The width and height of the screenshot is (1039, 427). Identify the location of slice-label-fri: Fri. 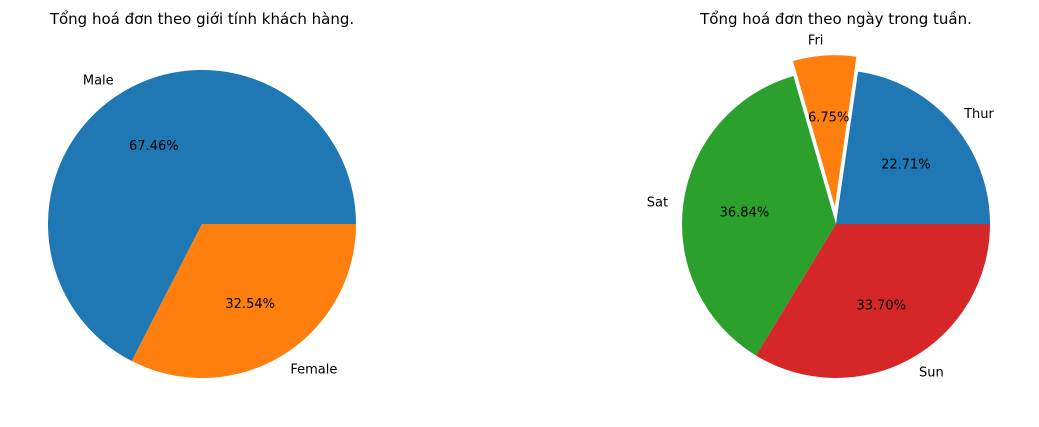
(816, 41).